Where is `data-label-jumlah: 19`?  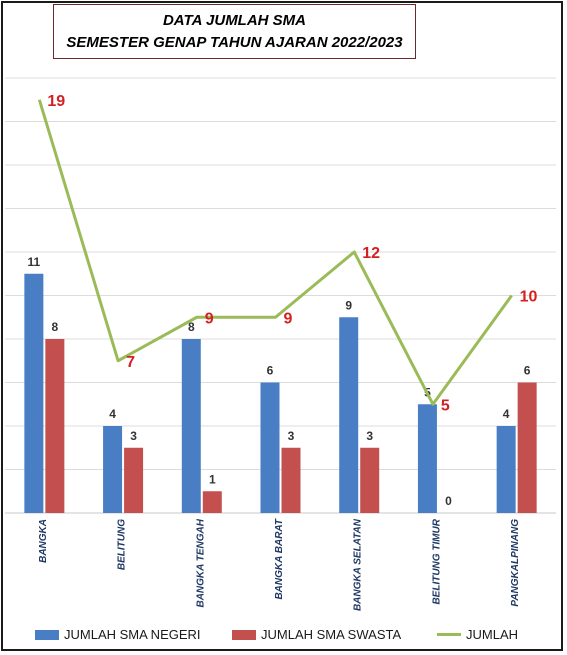
data-label-jumlah: 19 is located at coordinates (56, 101).